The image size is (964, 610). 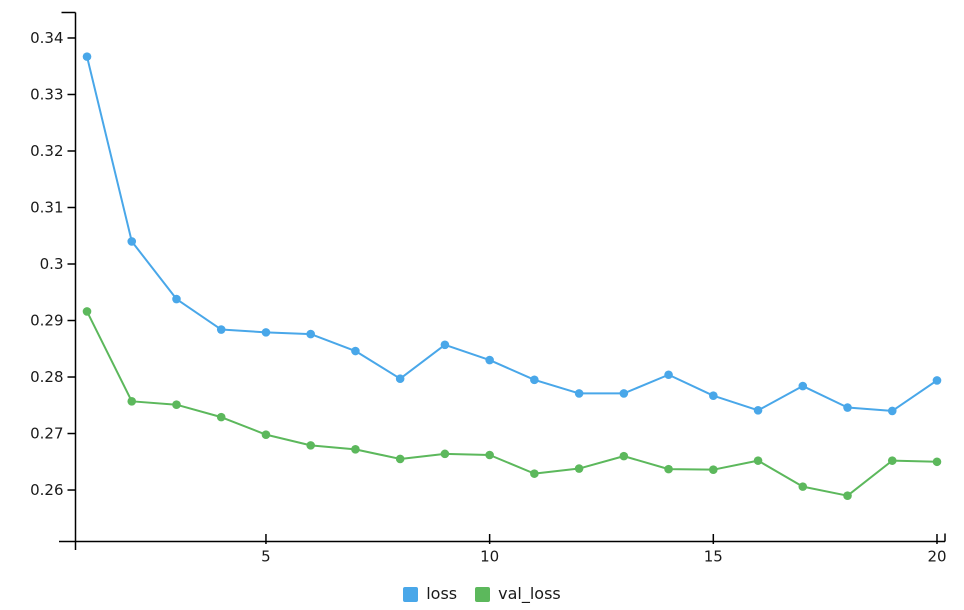 What do you see at coordinates (489, 557) in the screenshot?
I see `x-tick-label: 10` at bounding box center [489, 557].